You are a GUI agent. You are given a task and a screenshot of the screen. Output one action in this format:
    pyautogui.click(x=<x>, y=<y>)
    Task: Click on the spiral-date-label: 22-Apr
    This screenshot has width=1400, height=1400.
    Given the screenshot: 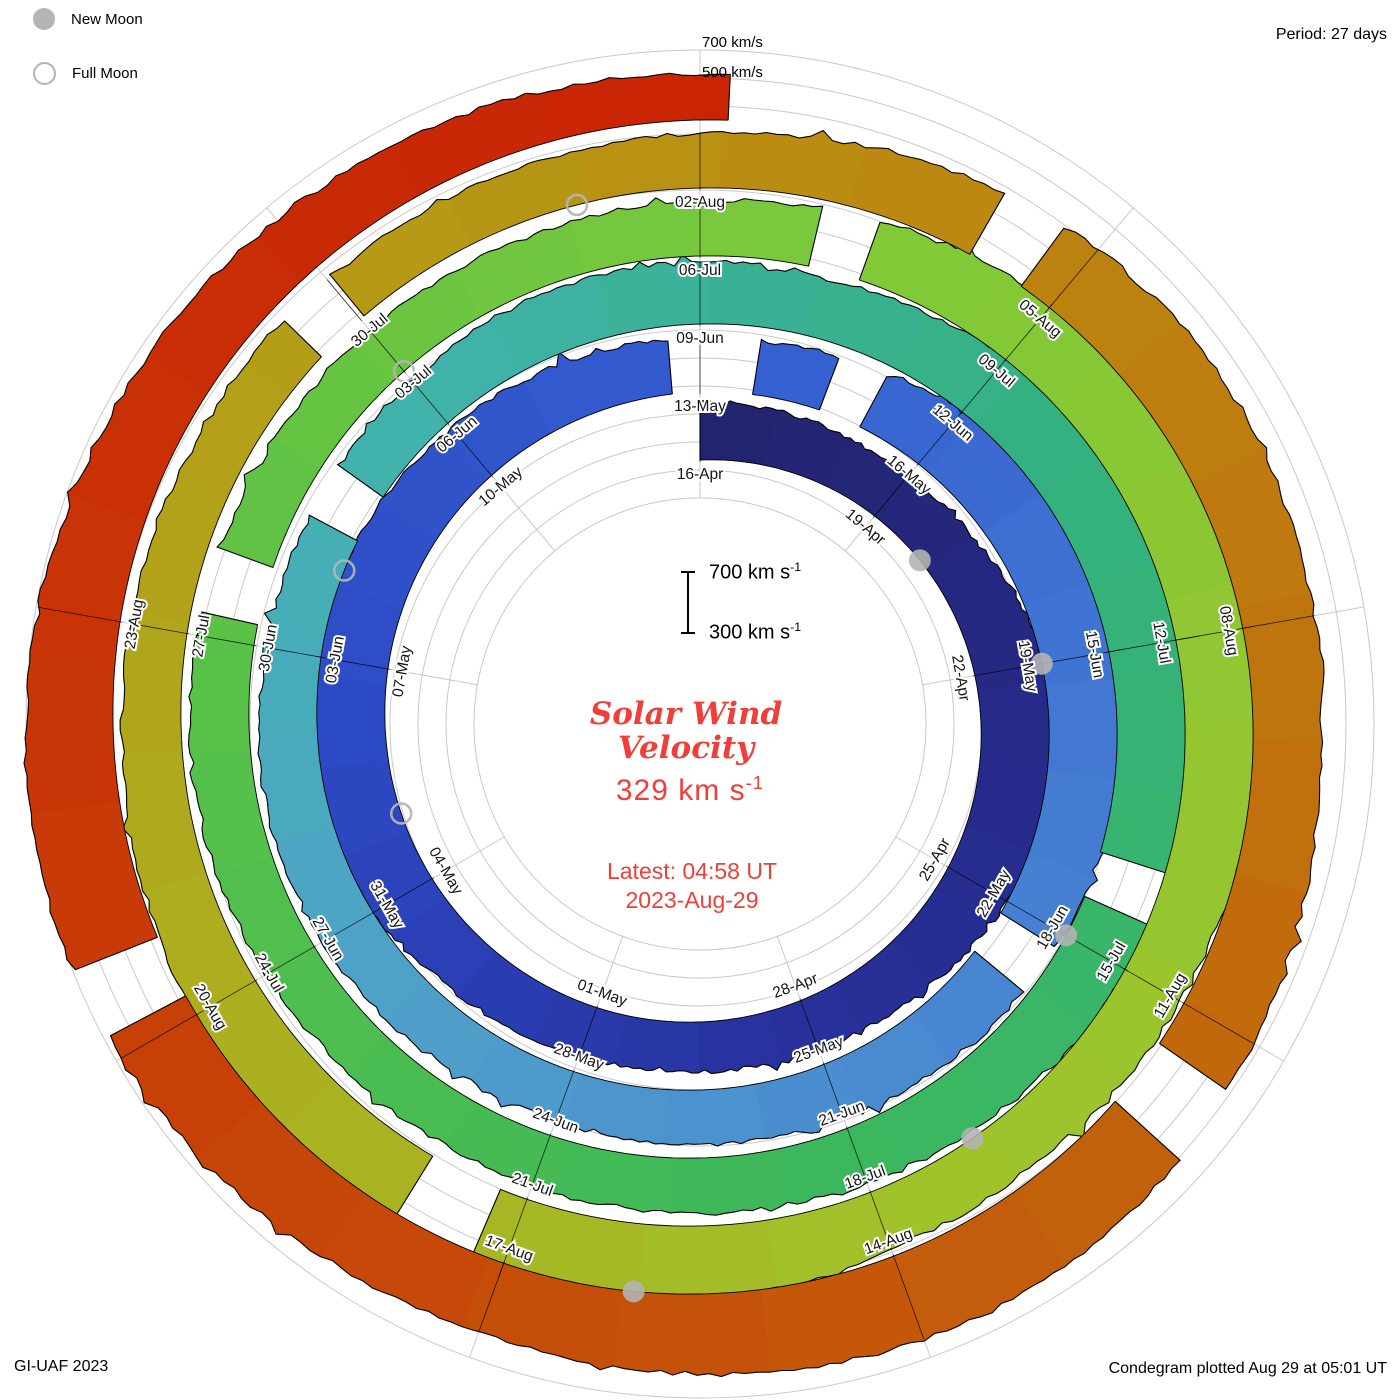 What is the action you would take?
    pyautogui.click(x=960, y=678)
    